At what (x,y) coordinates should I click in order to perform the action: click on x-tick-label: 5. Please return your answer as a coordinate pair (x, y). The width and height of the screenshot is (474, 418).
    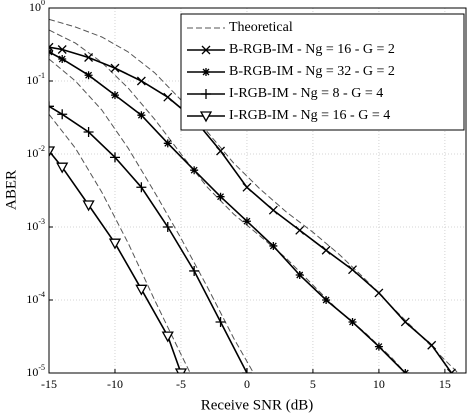
    Looking at the image, I should click on (313, 384).